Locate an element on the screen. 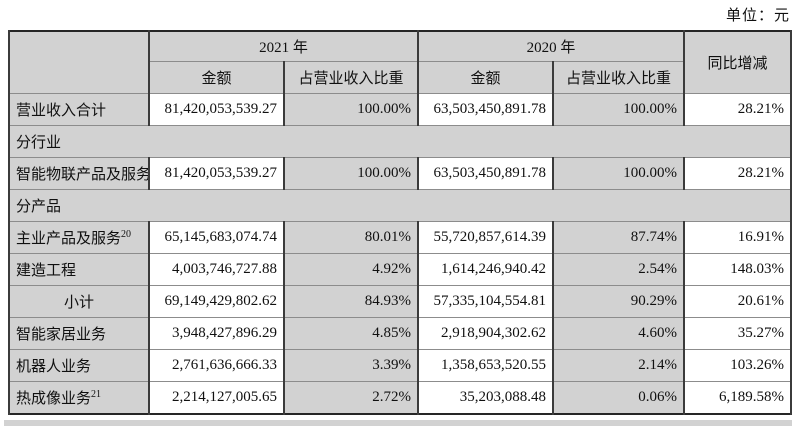 The width and height of the screenshot is (800, 426). header-cell-yoy-change: 同比增减 is located at coordinates (738, 62).